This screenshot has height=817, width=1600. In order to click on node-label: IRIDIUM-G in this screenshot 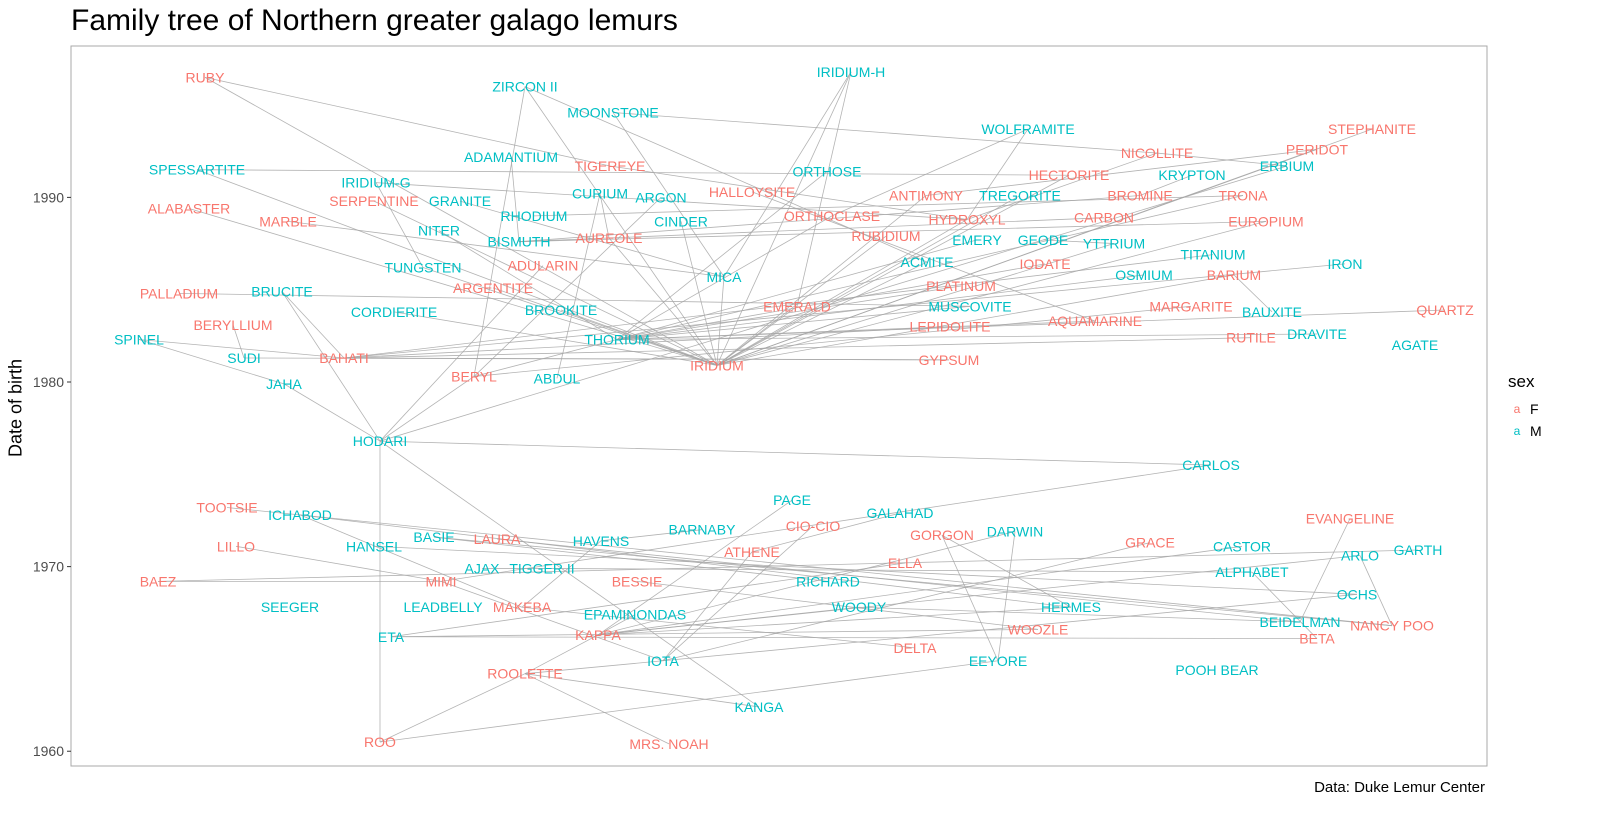, I will do `click(375, 183)`.